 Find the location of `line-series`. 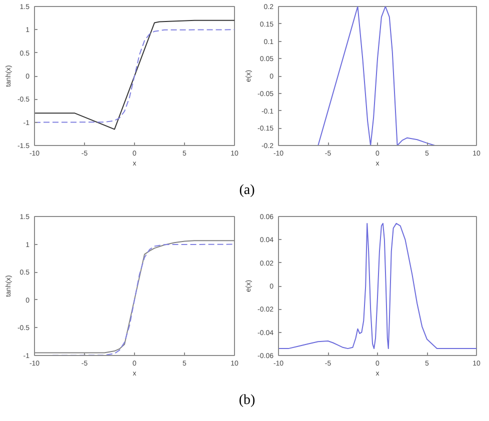

line-series is located at coordinates (377, 286).